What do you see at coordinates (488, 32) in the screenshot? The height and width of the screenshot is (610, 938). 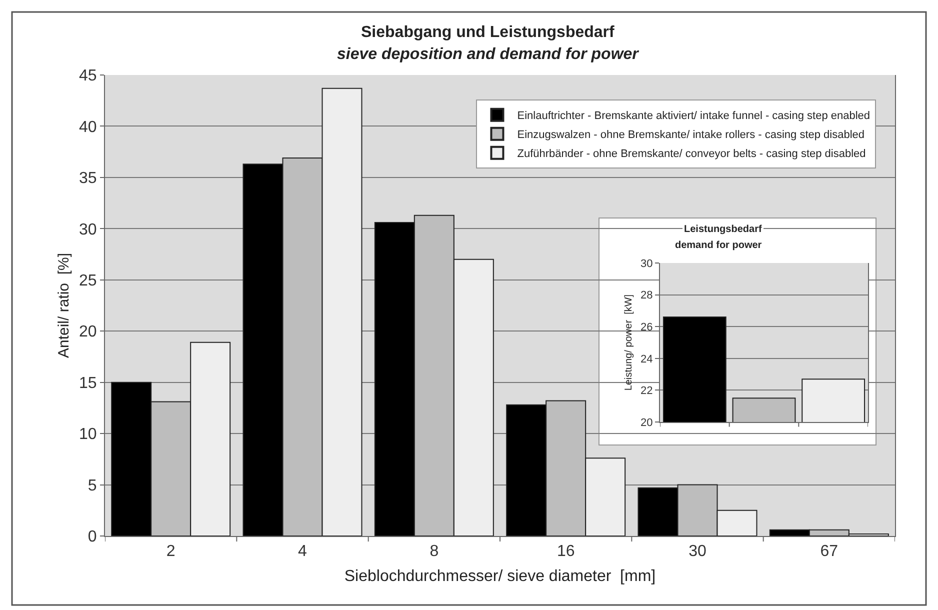 I see `chart-title: Siebabgang und Leistungsbedarf` at bounding box center [488, 32].